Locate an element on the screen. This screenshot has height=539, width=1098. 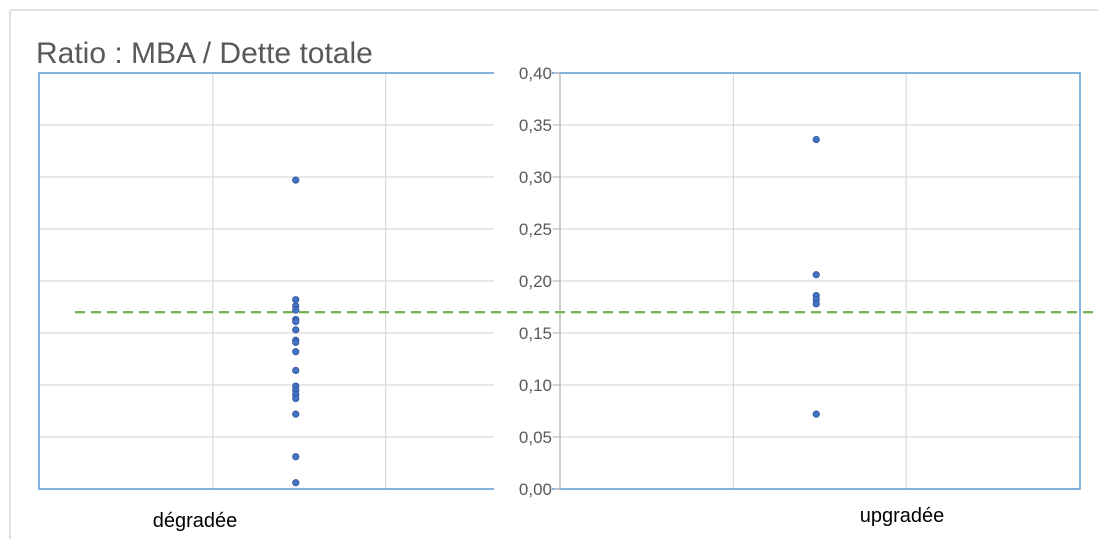
category-label: dégradée is located at coordinates (195, 521).